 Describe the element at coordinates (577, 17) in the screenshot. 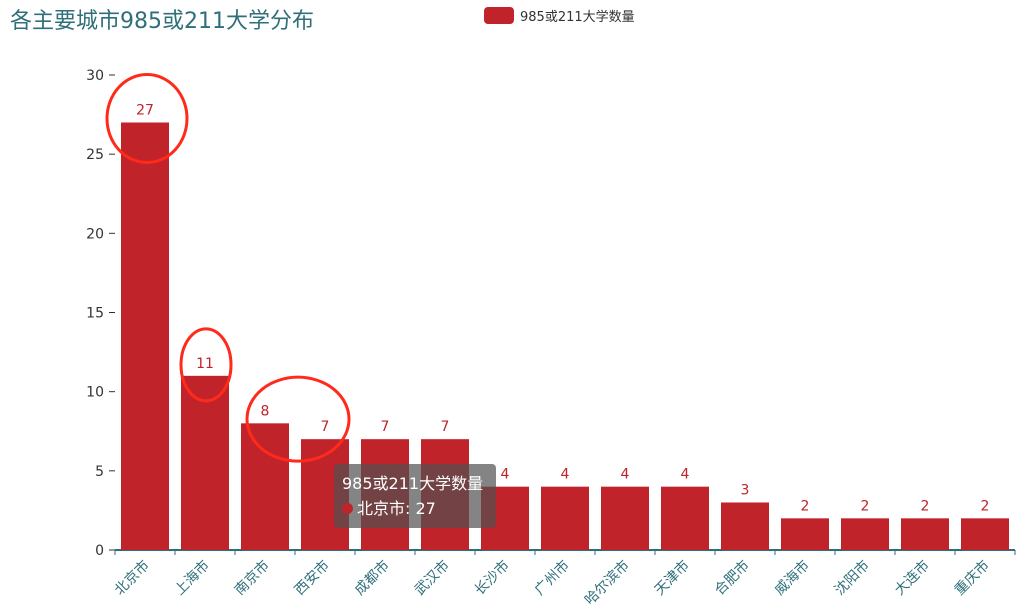

I see `legend-label: 985或211大学数量` at that location.